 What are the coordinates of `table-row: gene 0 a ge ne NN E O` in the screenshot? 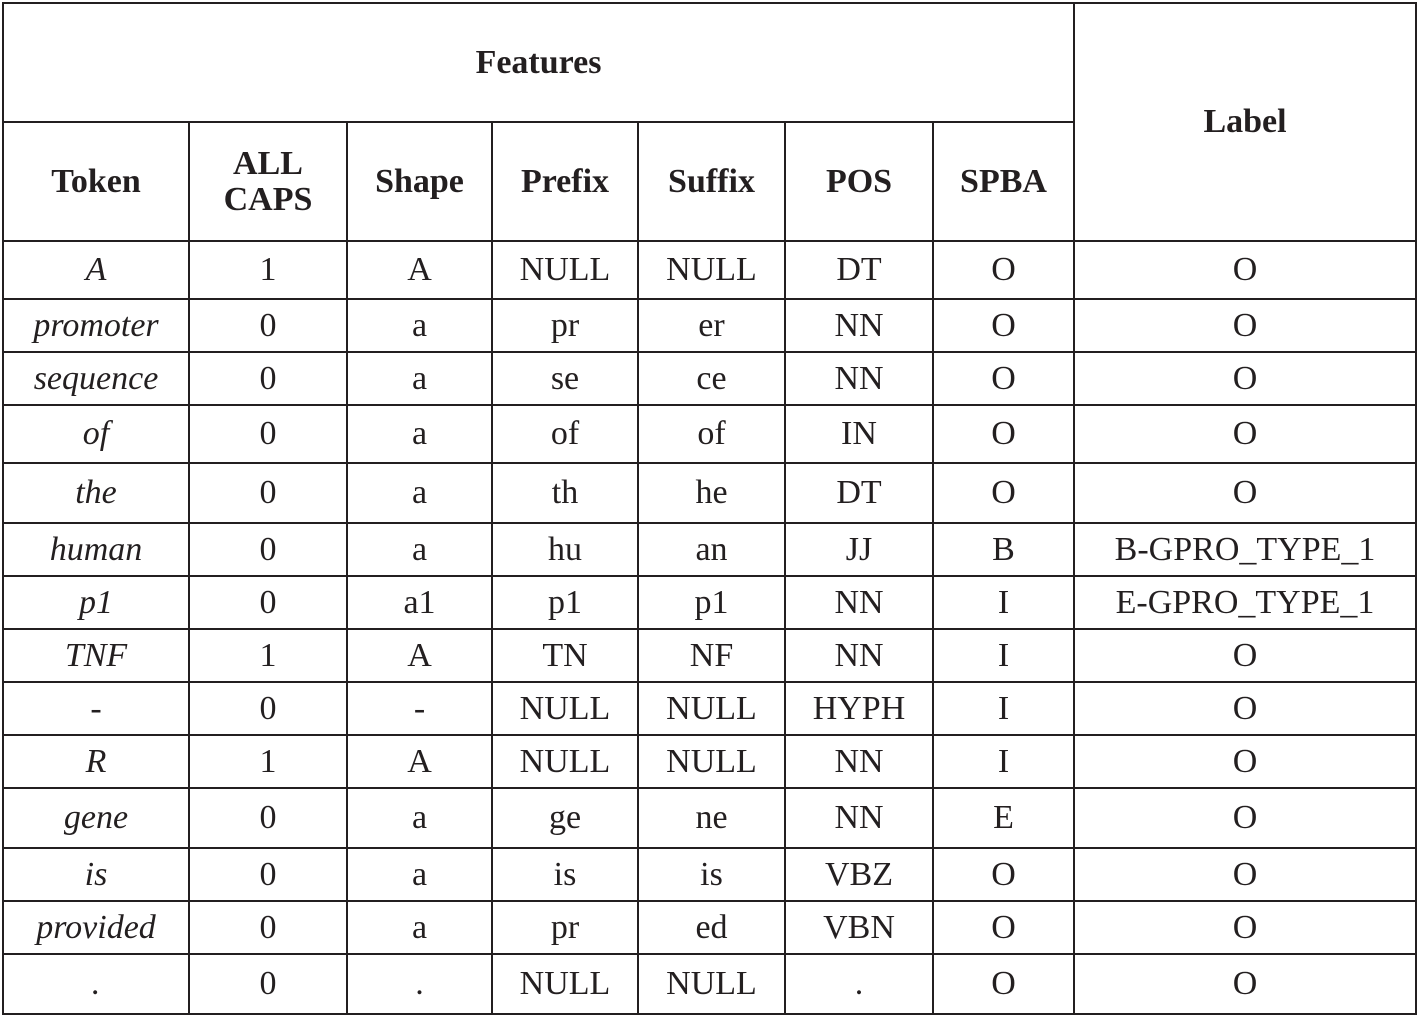 It's located at (710, 818).